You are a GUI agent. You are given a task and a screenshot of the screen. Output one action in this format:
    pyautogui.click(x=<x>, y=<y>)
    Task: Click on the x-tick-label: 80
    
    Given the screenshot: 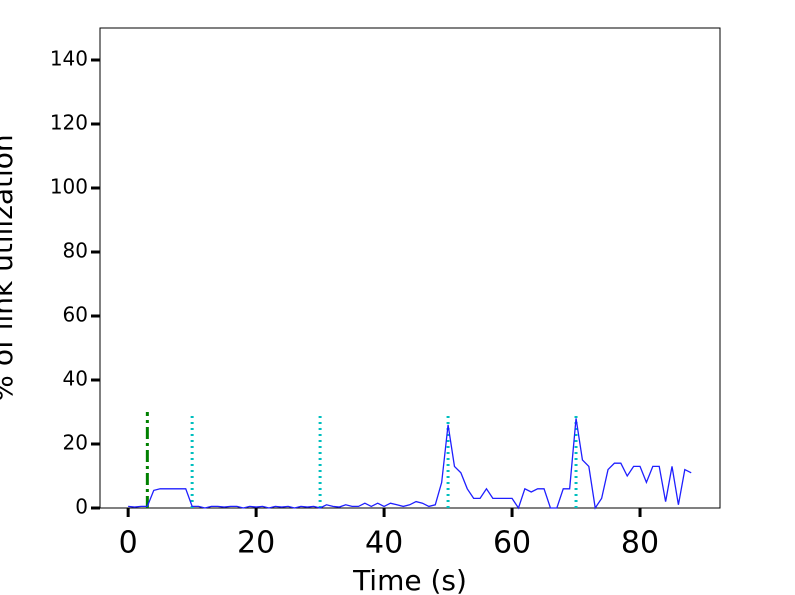 What is the action you would take?
    pyautogui.click(x=640, y=543)
    